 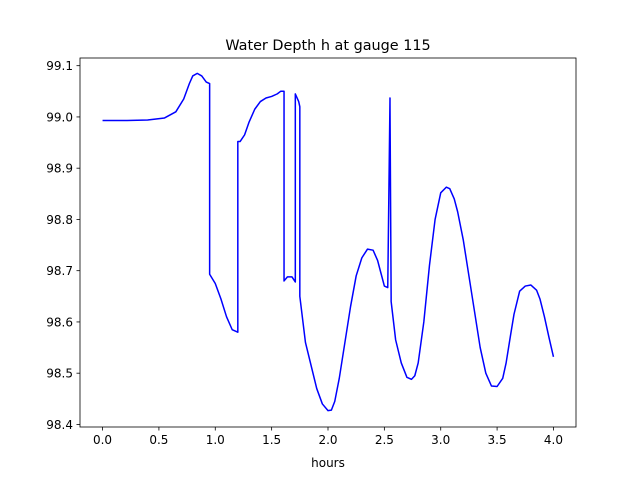 What do you see at coordinates (553, 440) in the screenshot?
I see `x-tick-label: 4.0` at bounding box center [553, 440].